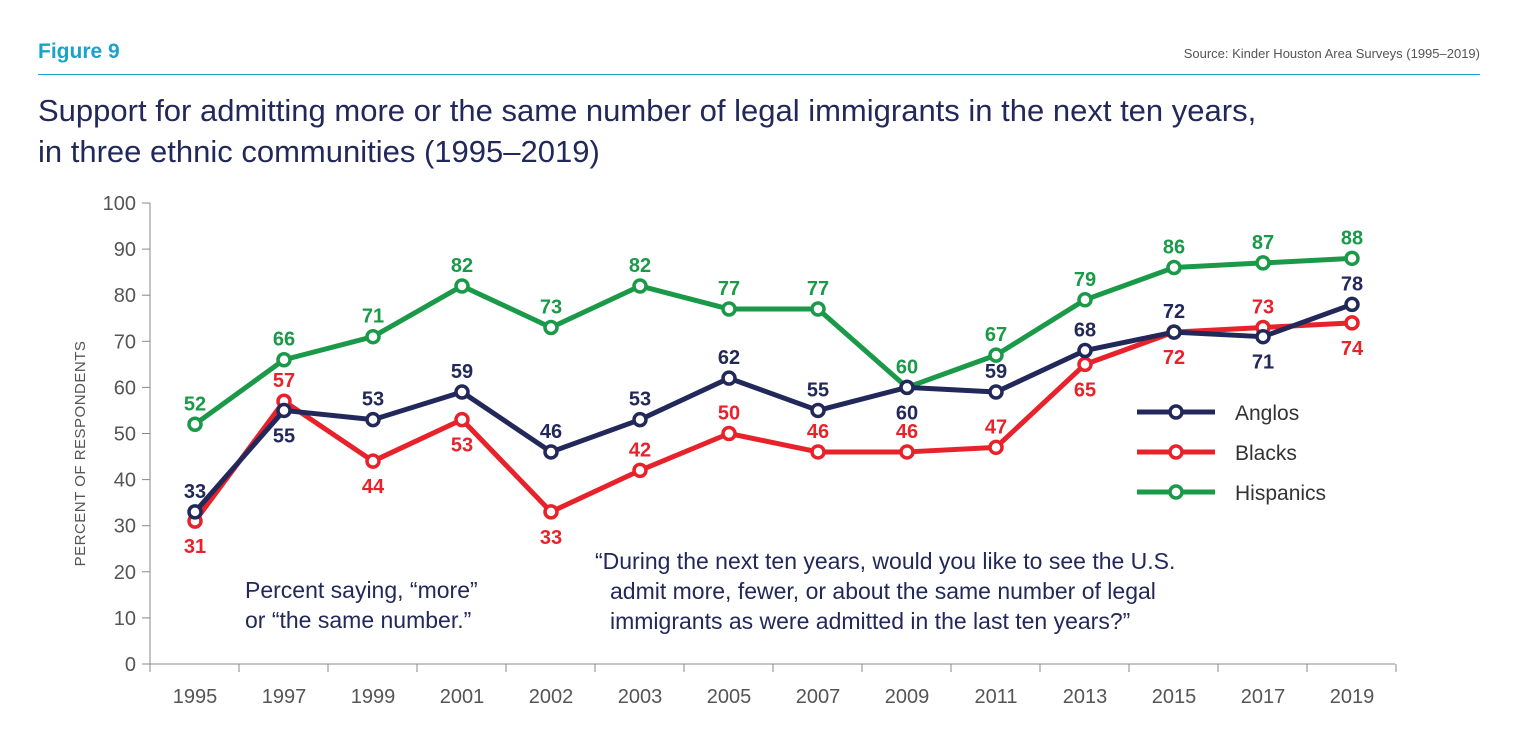 This screenshot has height=733, width=1518. I want to click on legend-label-blacks: Blacks, so click(1266, 453).